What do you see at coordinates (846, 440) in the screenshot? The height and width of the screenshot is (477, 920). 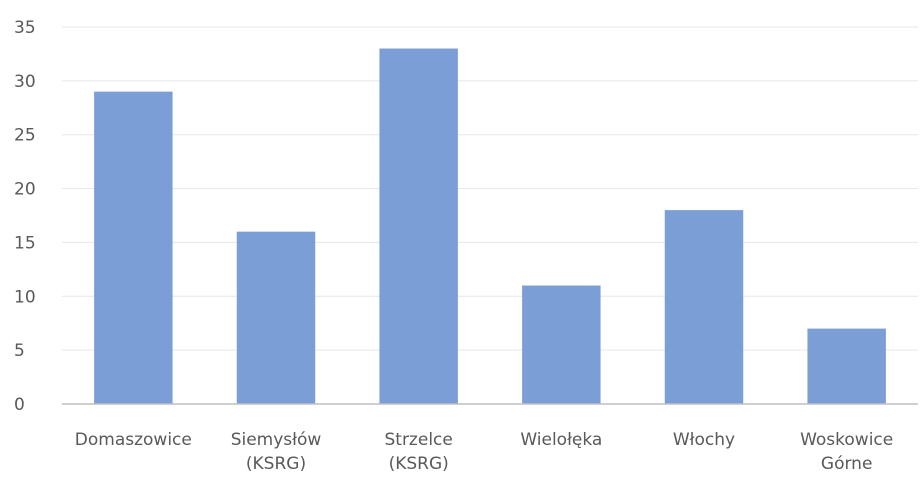 I see `x-tick-label-line: Woskowice` at bounding box center [846, 440].